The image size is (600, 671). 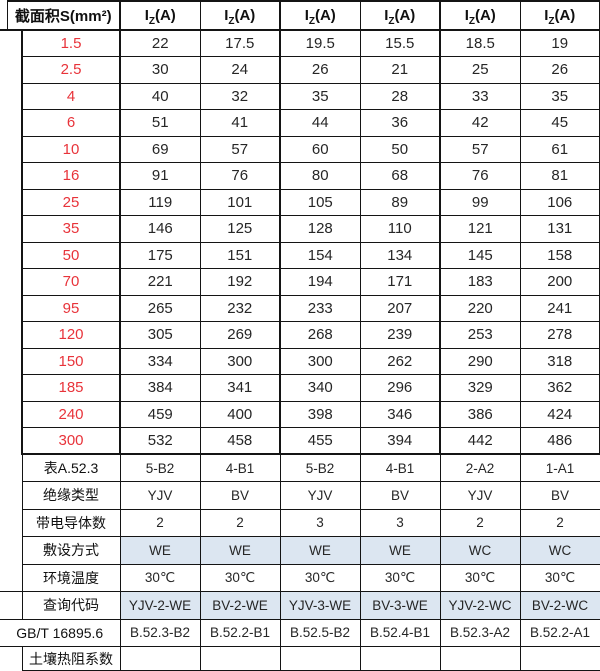 What do you see at coordinates (71, 70) in the screenshot?
I see `size-cell: 2.5` at bounding box center [71, 70].